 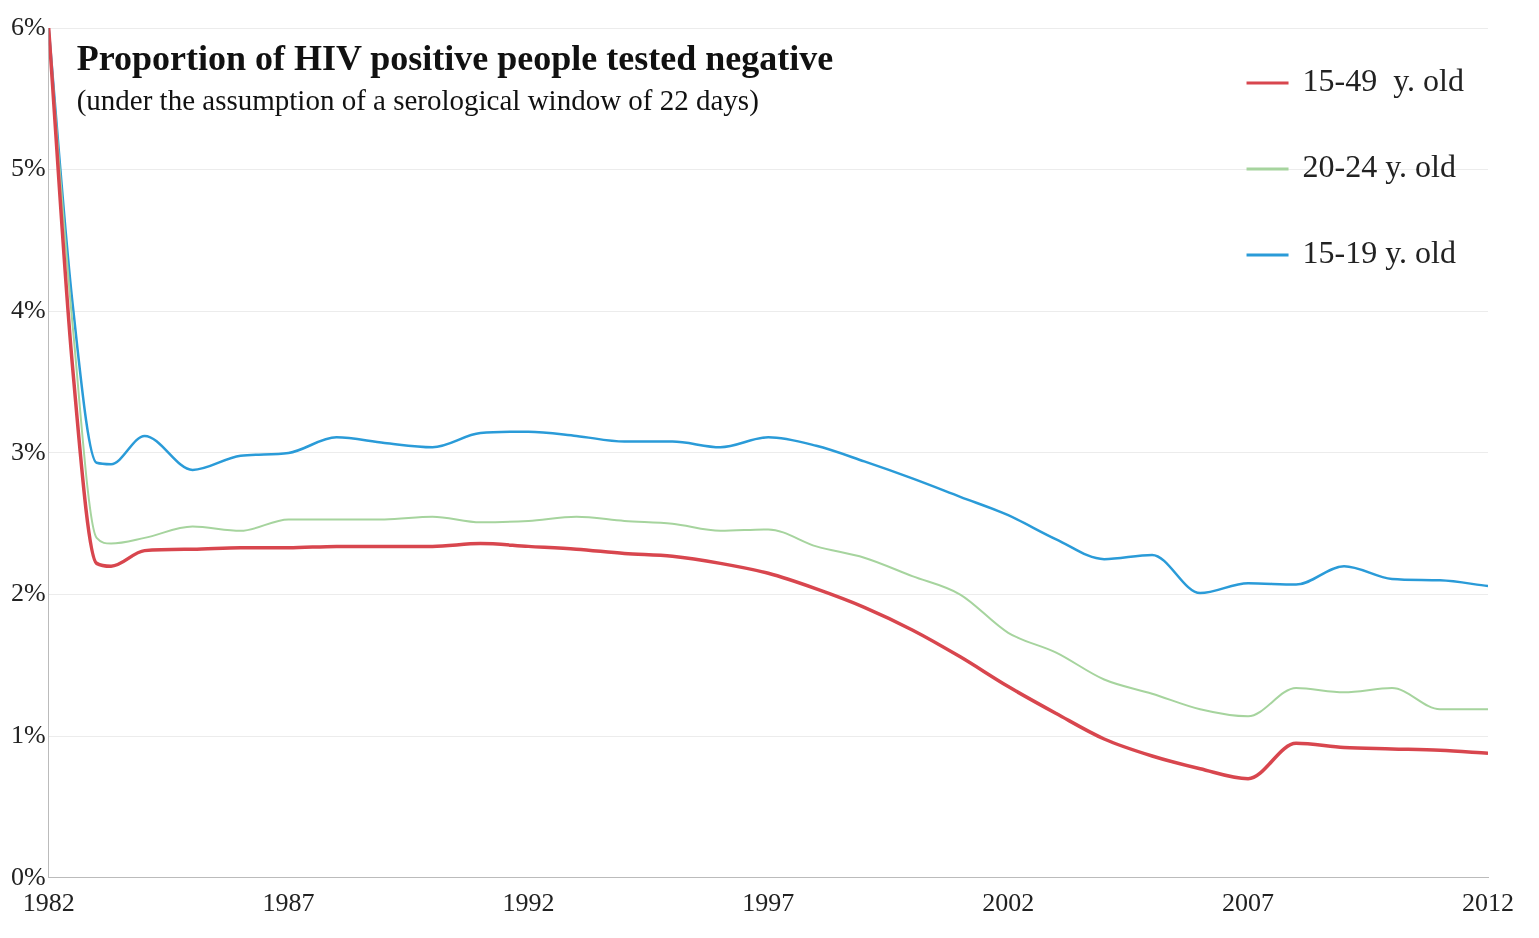 What do you see at coordinates (28, 734) in the screenshot?
I see `y-tick-label: 1%` at bounding box center [28, 734].